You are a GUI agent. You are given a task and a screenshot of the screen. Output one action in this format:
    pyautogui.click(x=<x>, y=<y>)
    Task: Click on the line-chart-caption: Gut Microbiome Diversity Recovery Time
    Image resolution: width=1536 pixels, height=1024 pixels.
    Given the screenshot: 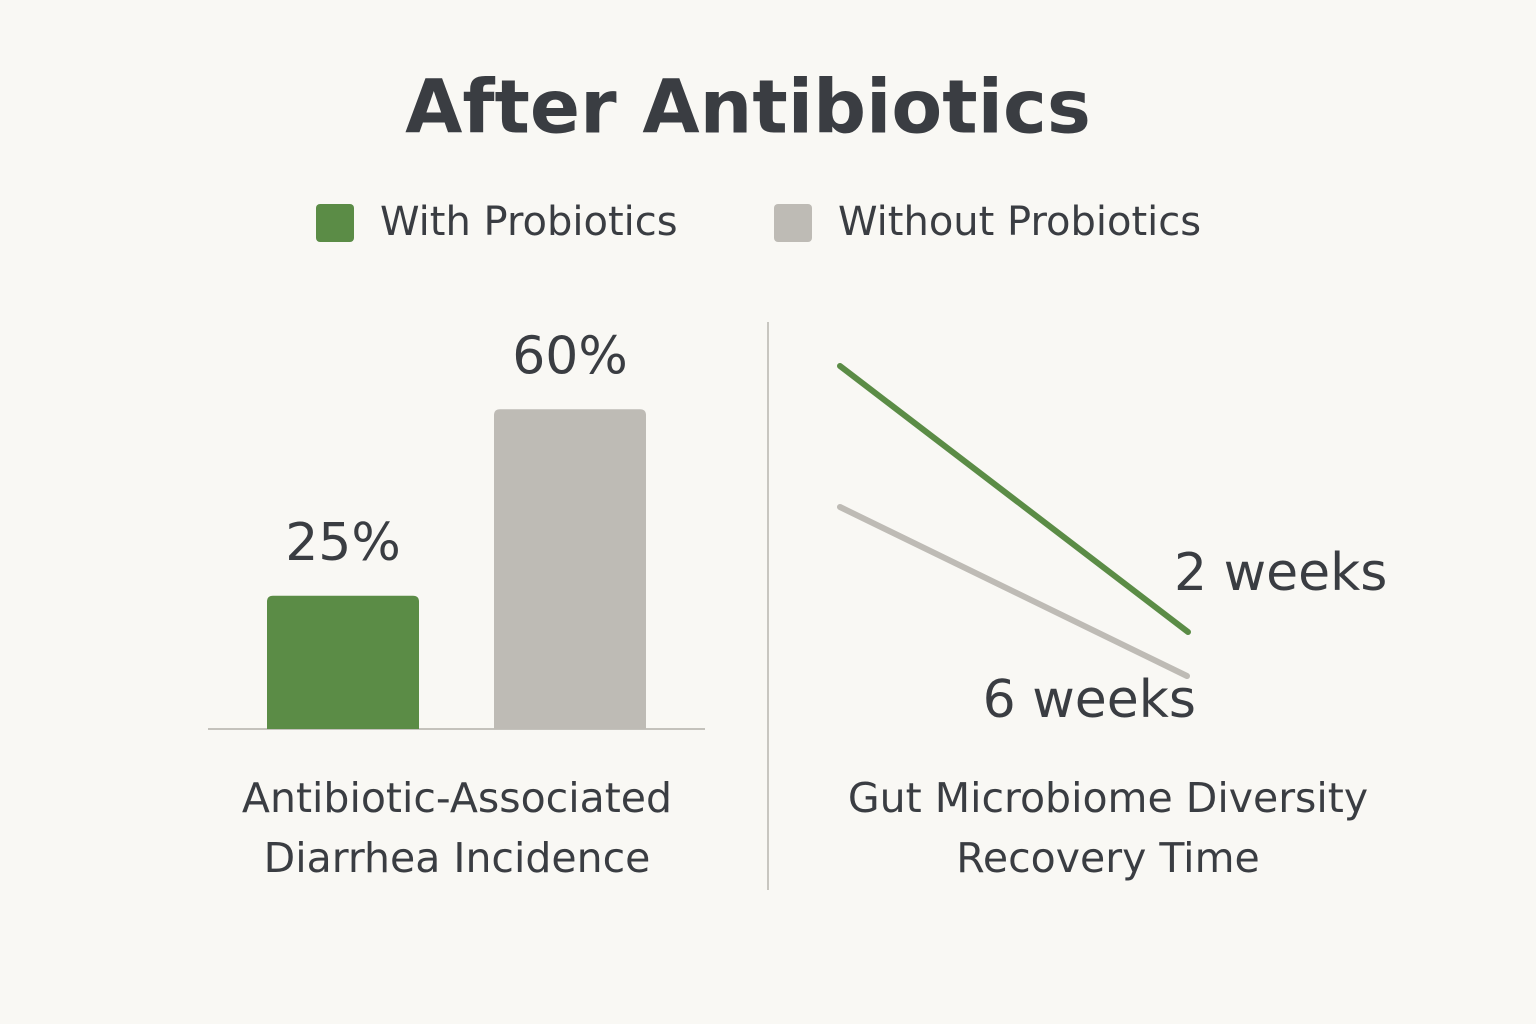 What is the action you would take?
    pyautogui.click(x=1108, y=828)
    